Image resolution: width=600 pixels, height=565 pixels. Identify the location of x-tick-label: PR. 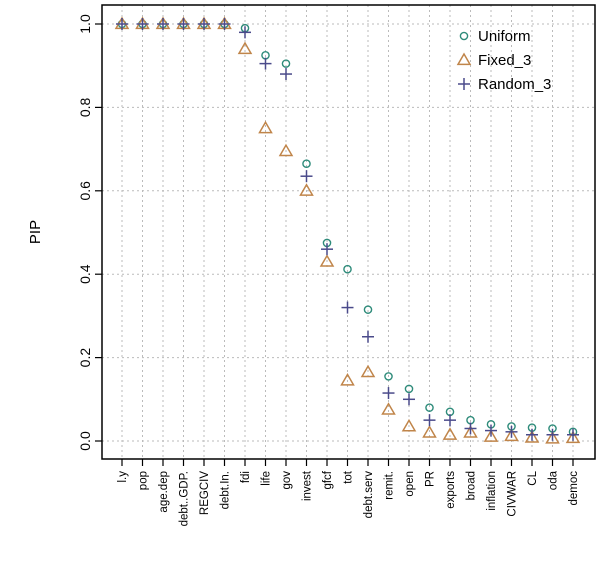
(431, 479).